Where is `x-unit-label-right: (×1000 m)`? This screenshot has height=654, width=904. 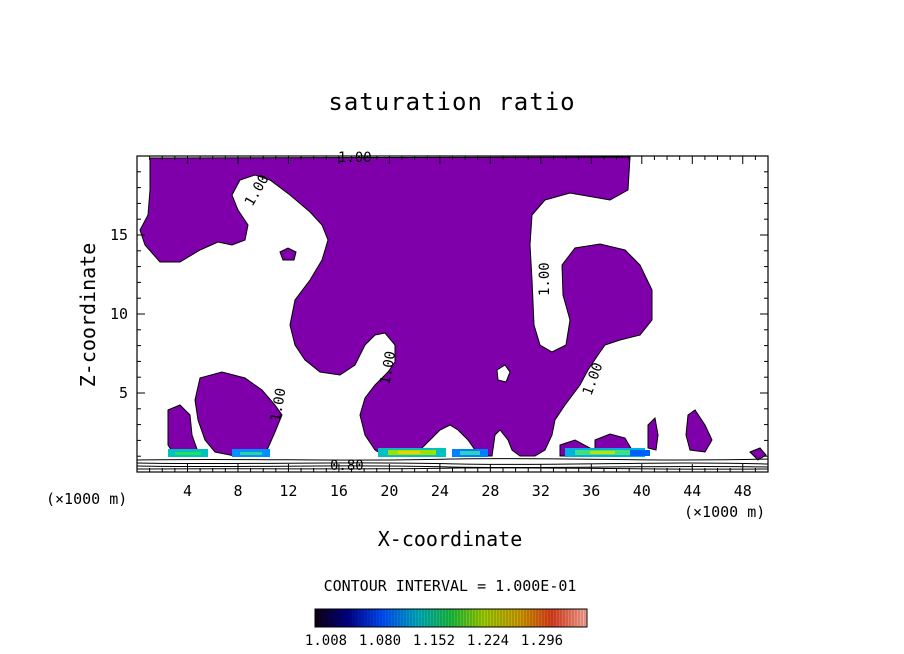
x-unit-label-right: (×1000 m) is located at coordinates (725, 512).